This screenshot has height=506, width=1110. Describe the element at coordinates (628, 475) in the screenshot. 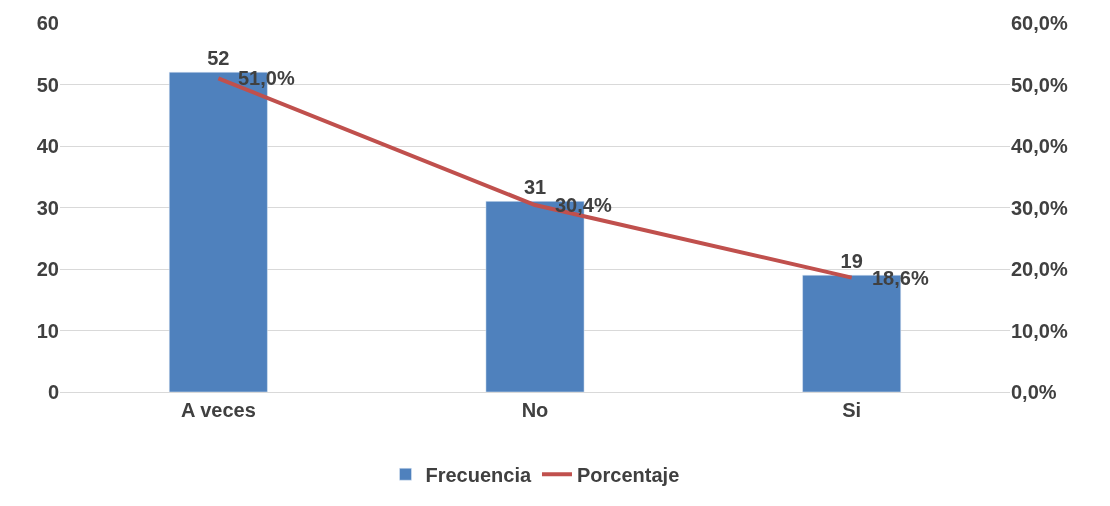

I see `legend-label: Porcentaje` at that location.